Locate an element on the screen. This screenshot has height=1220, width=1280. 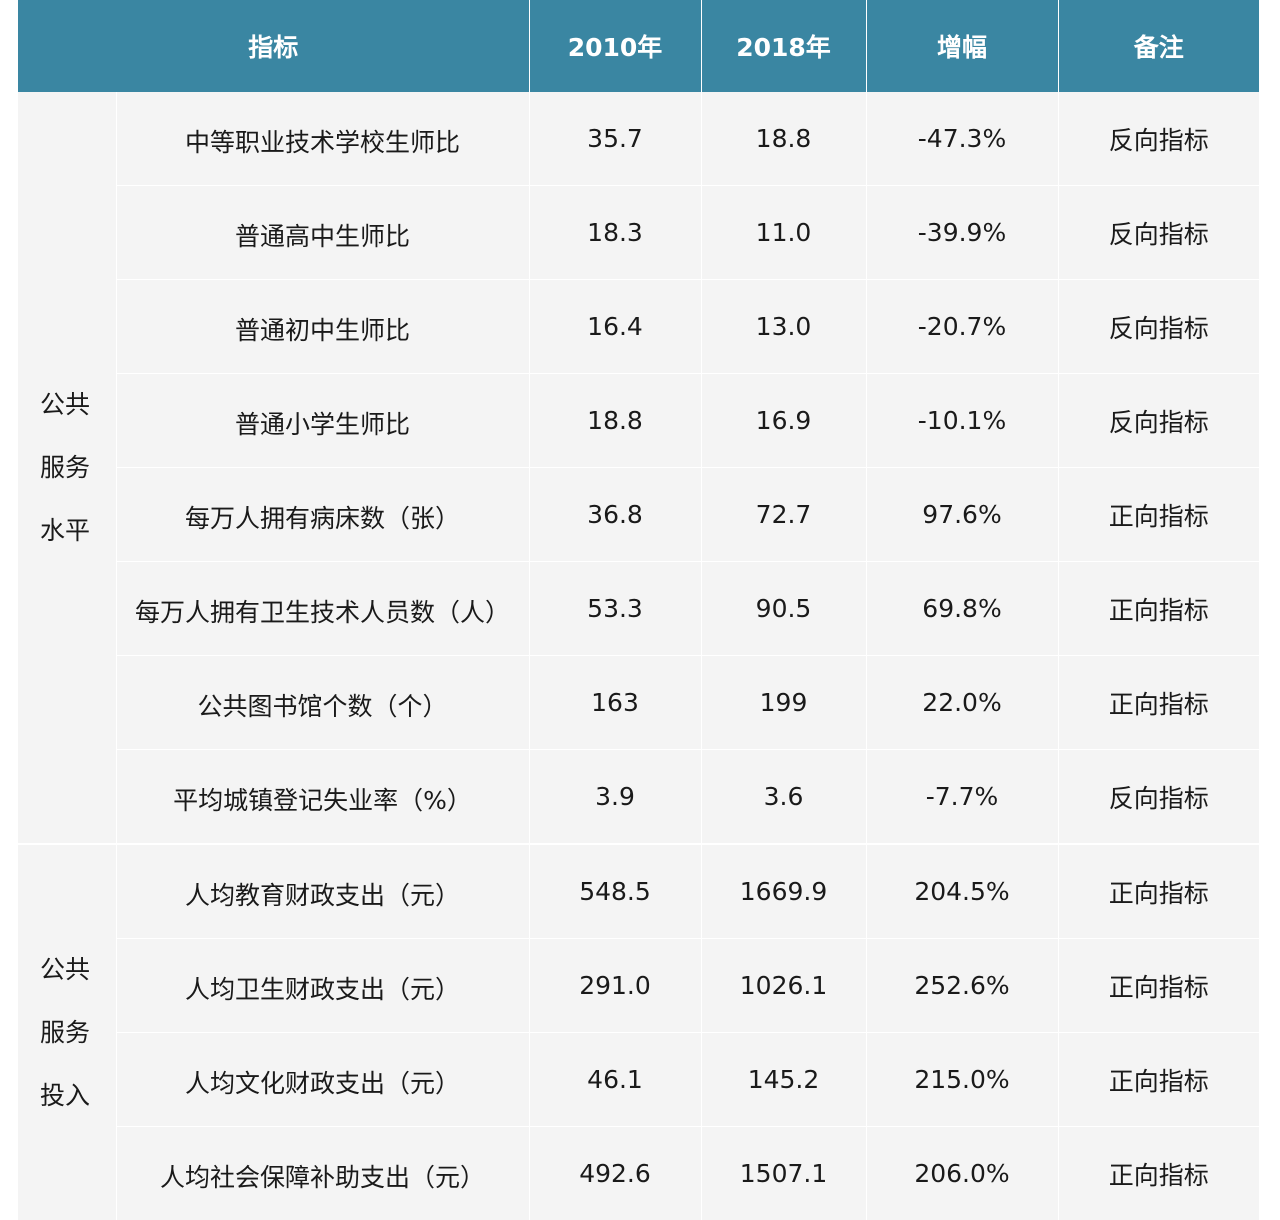
indicator-cell: 普通初中生师比 is located at coordinates (322, 327).